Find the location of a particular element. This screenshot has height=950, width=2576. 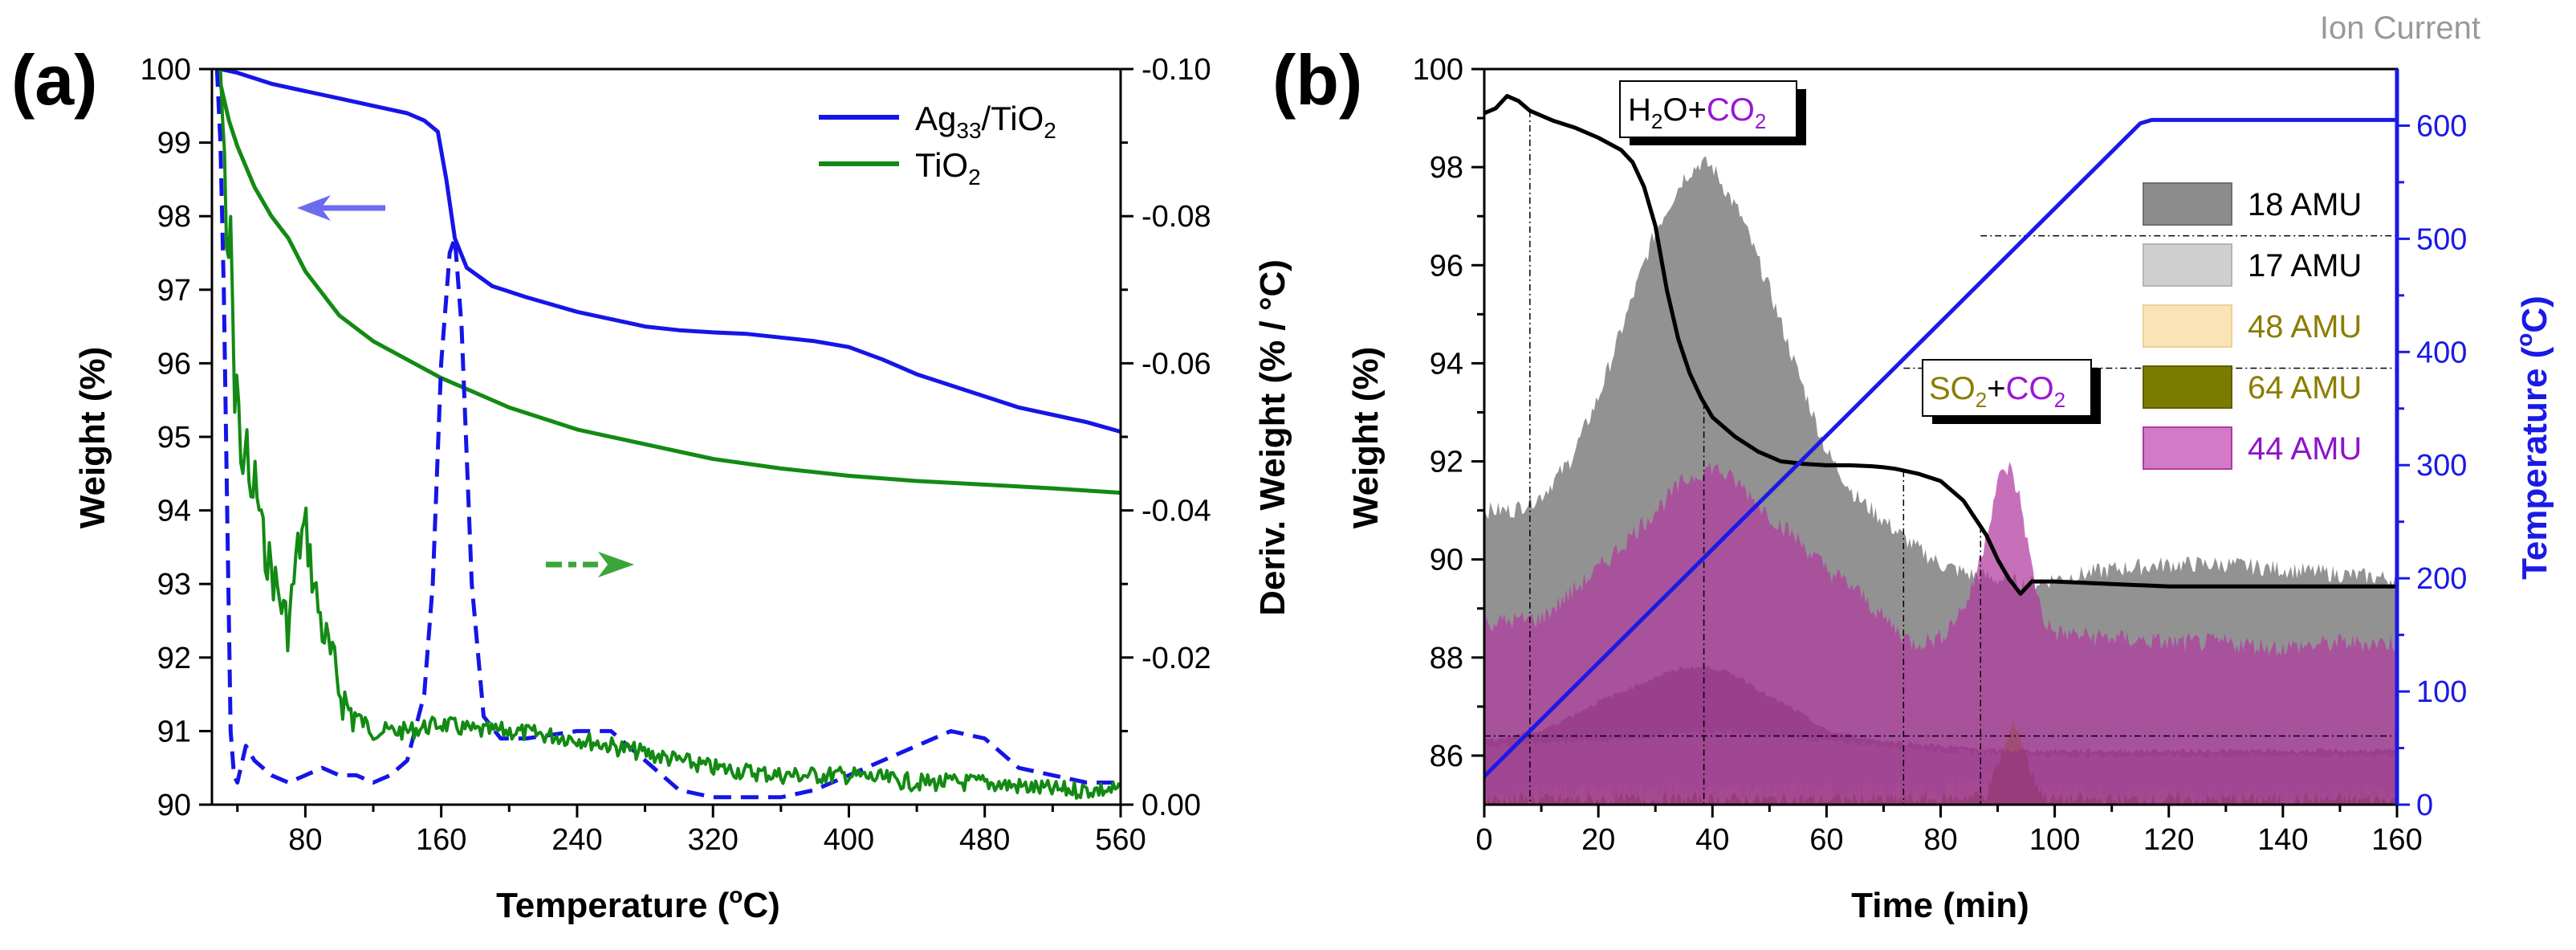

ion-current-label: Ion Current is located at coordinates (2400, 28).